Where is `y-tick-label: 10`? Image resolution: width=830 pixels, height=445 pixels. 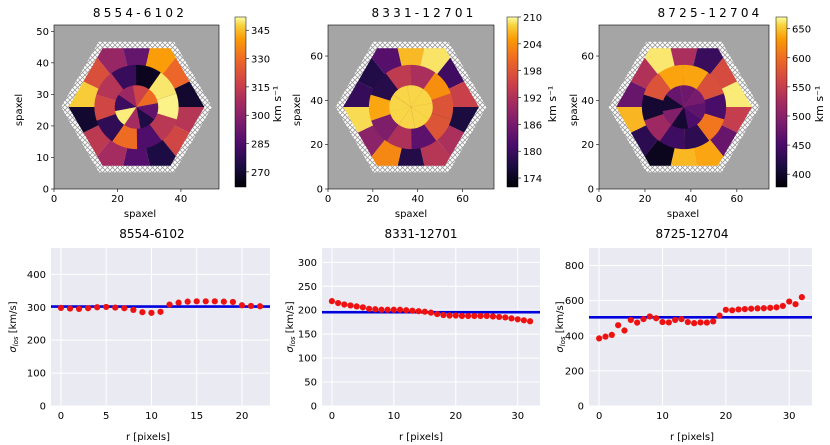 y-tick-label: 10 is located at coordinates (42, 158).